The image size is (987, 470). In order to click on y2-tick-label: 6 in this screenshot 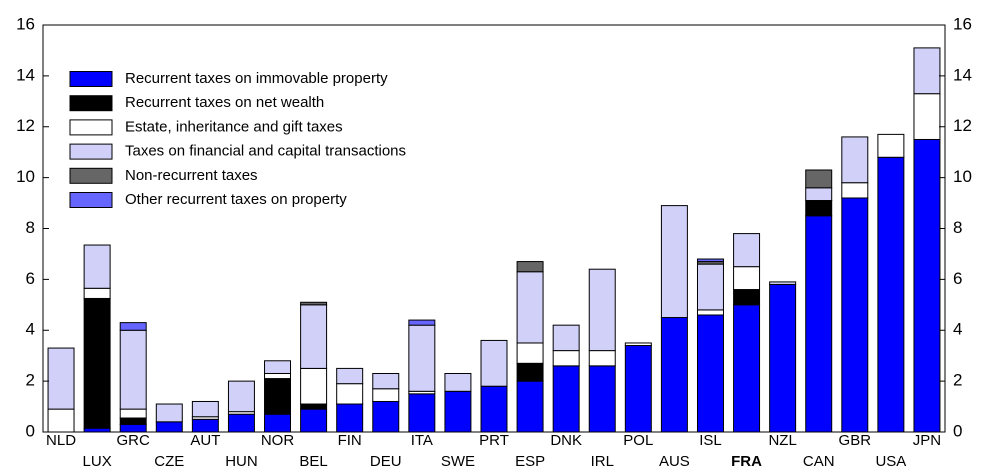, I will do `click(957, 278)`.